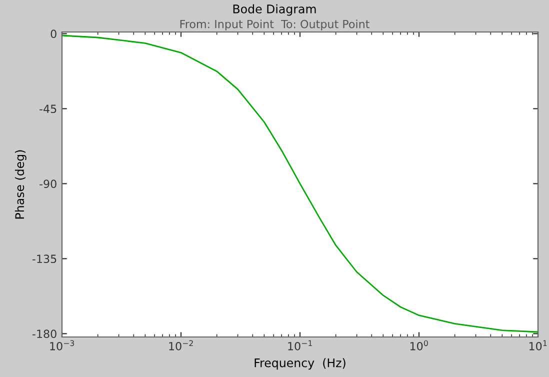 The height and width of the screenshot is (377, 549). I want to click on x-axis-title: Frequency (Hz), so click(300, 364).